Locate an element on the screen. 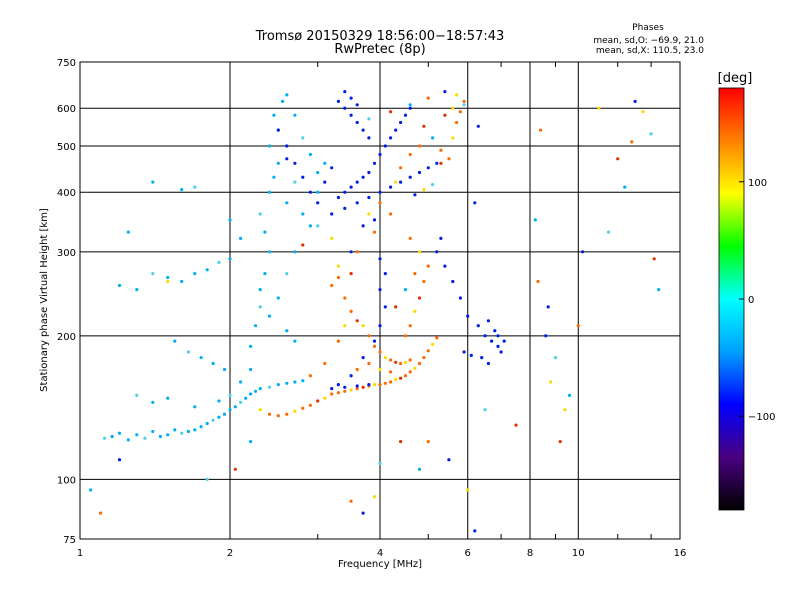  colorbar-label: [deg] is located at coordinates (735, 78).